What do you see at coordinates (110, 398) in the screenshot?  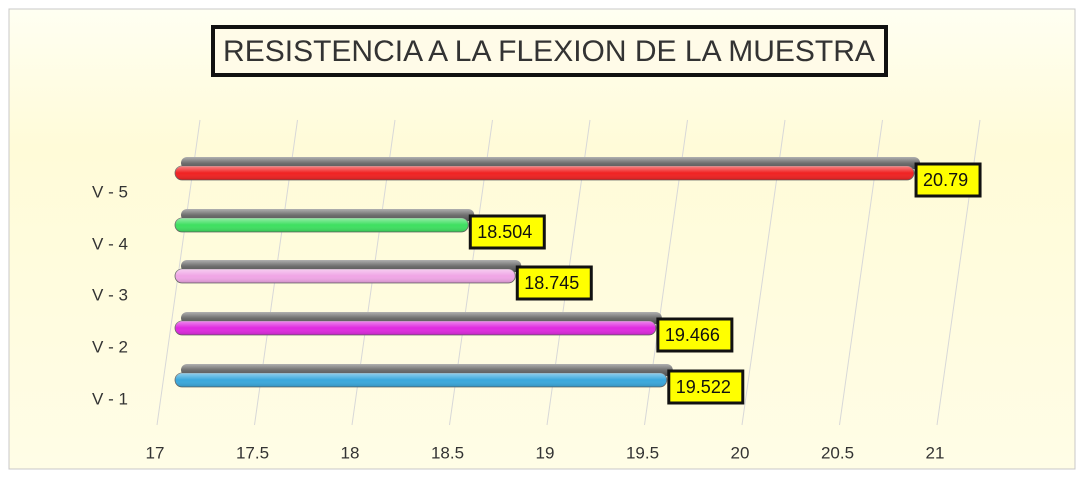 I see `y-tick-label: V - 1` at bounding box center [110, 398].